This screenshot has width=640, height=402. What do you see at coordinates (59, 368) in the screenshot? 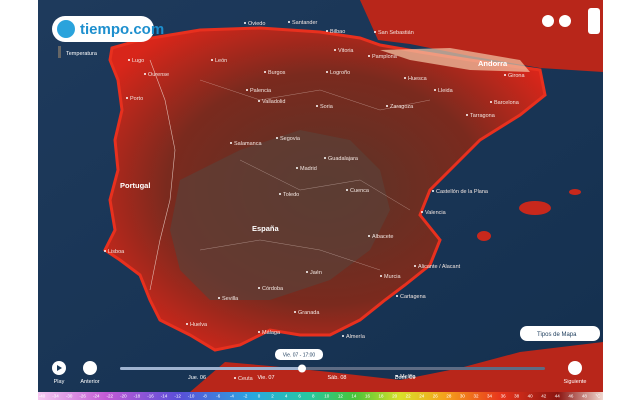
I see `play-icon` at bounding box center [59, 368].